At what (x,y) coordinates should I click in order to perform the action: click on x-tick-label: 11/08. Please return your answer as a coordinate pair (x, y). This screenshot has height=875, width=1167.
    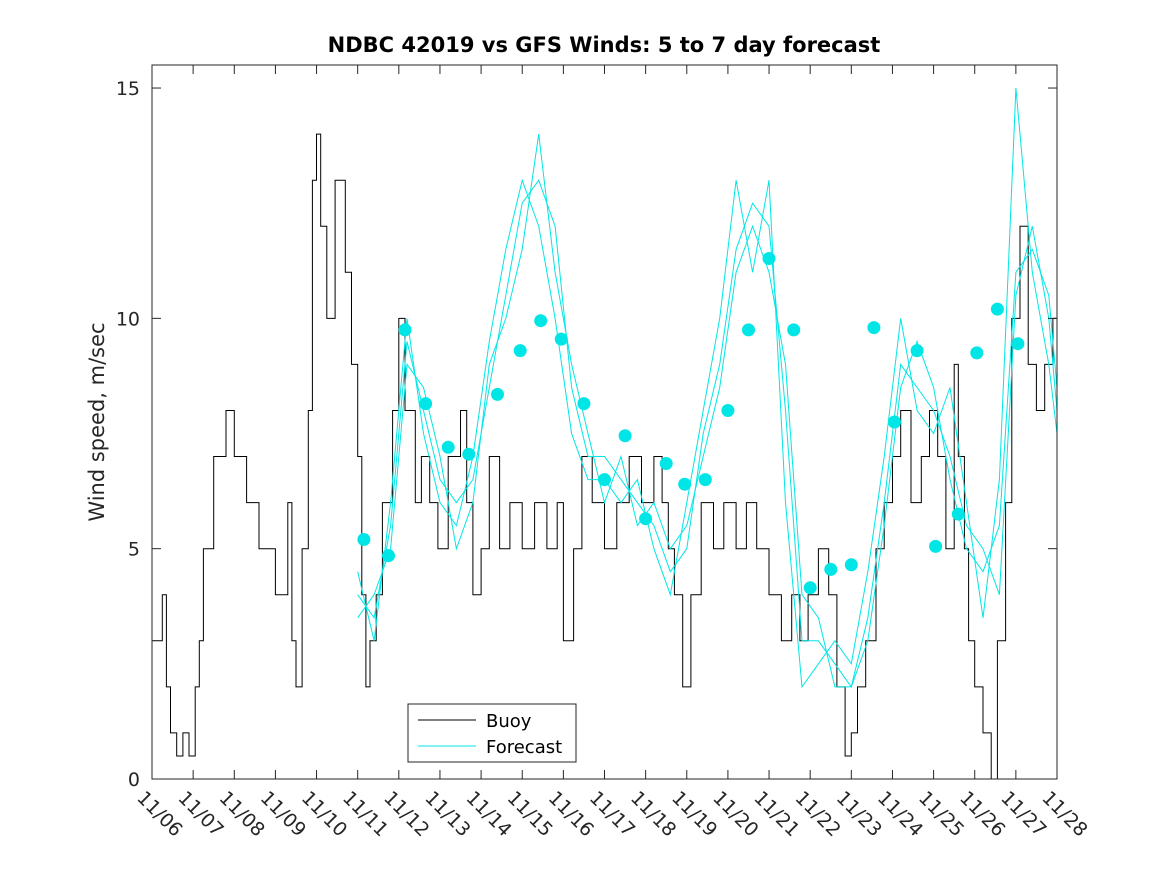
    Looking at the image, I should click on (242, 814).